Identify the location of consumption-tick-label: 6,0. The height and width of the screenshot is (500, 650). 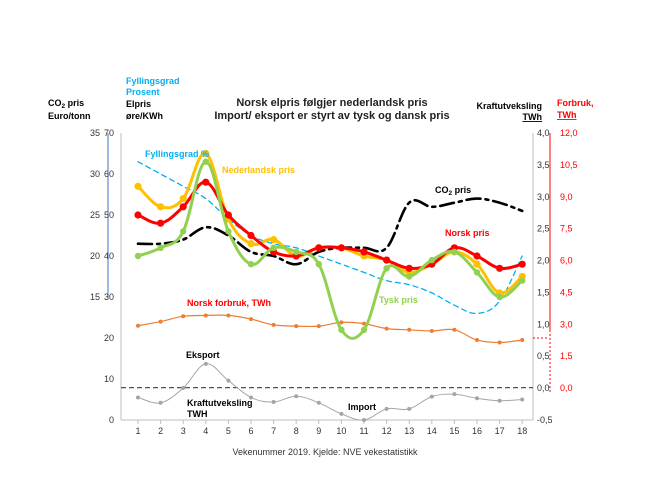
(566, 261).